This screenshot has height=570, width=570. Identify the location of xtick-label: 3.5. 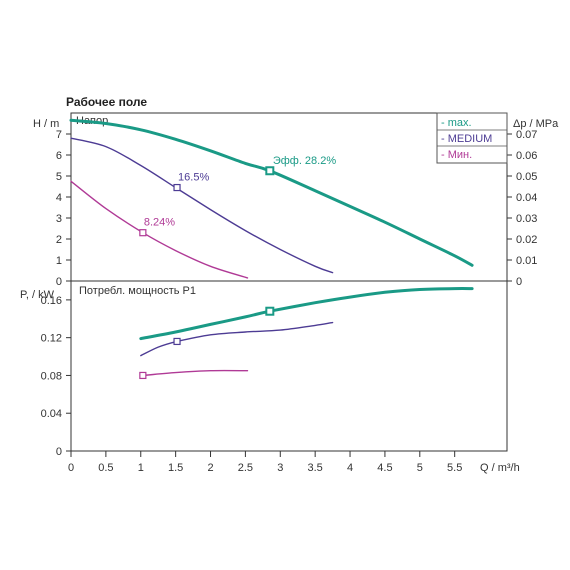
(315, 468).